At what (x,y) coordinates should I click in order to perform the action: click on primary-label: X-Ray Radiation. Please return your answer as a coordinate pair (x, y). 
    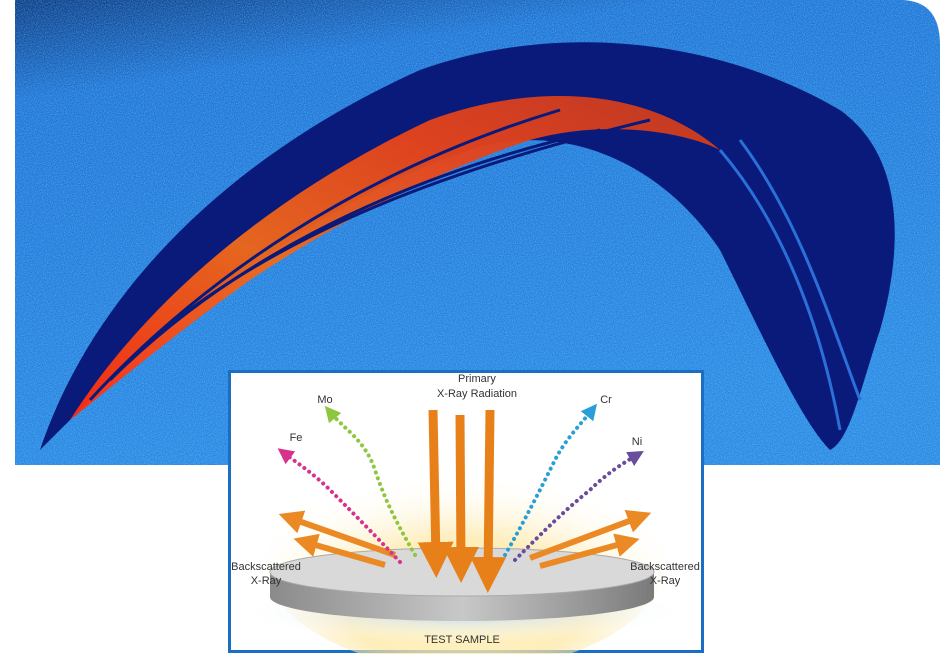
    Looking at the image, I should click on (477, 394).